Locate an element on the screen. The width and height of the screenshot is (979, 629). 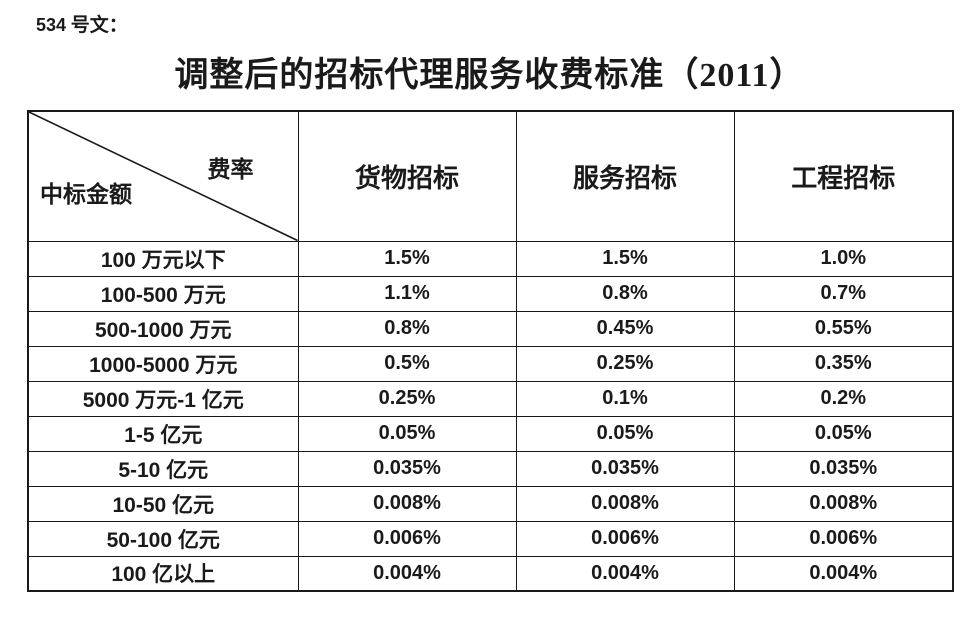
page-title: 调整后的招标代理服务收费标准（2011） is located at coordinates (489, 75).